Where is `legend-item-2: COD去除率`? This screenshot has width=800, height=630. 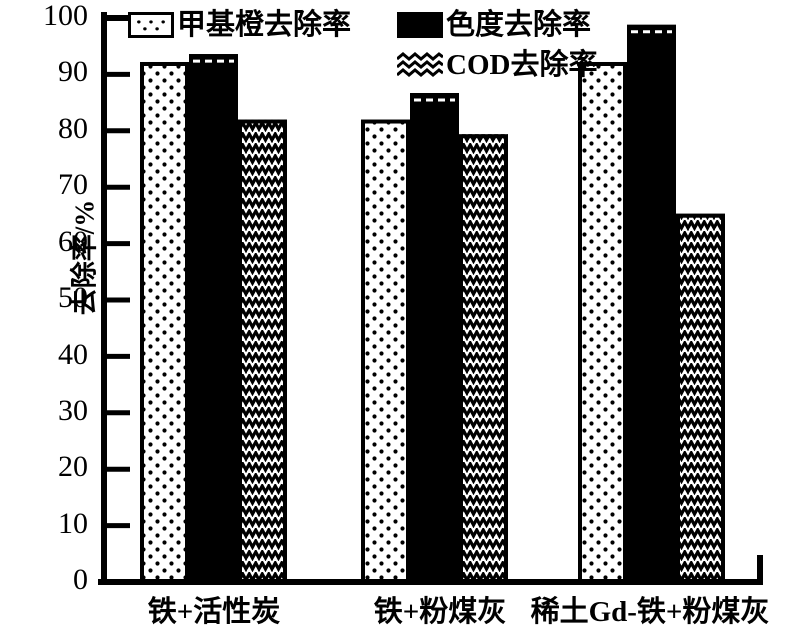 legend-item-2: COD去除率 is located at coordinates (497, 65).